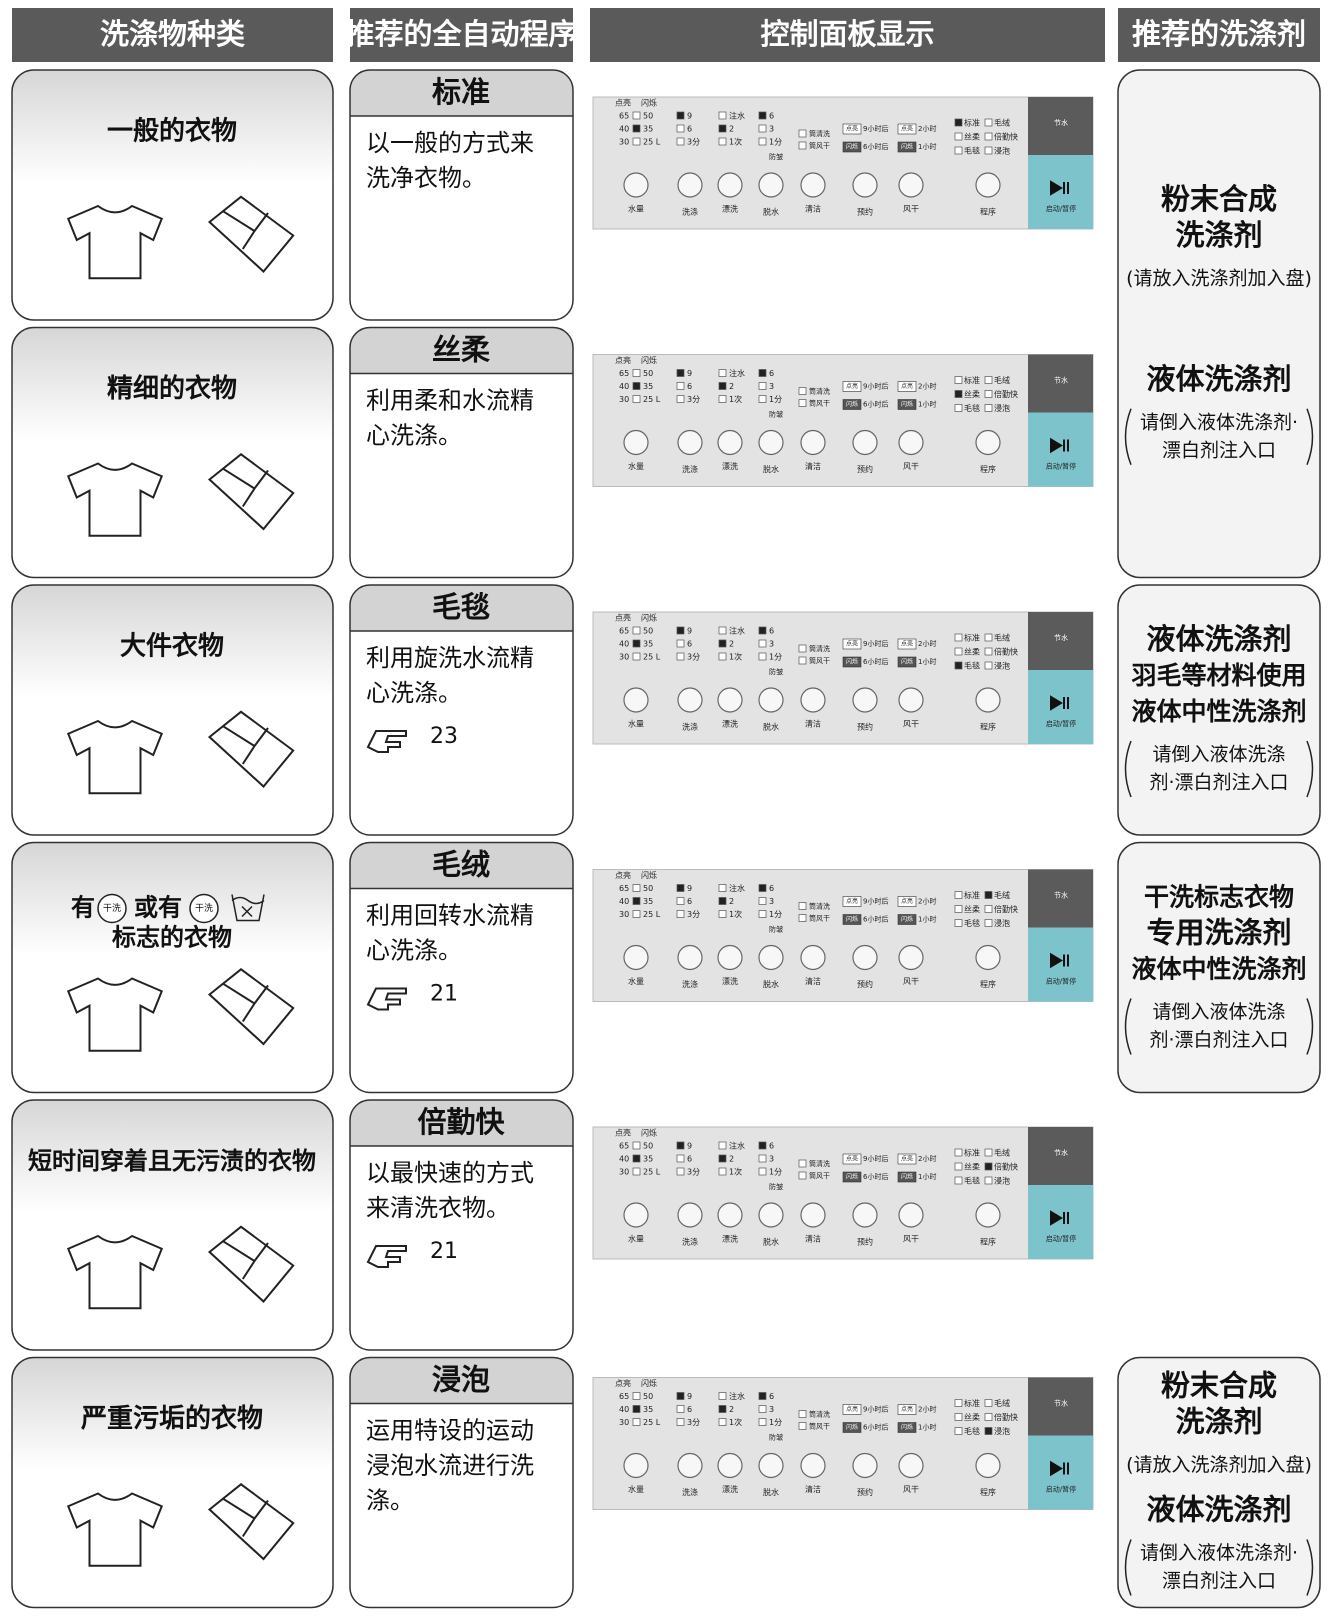 The width and height of the screenshot is (1337, 1623). I want to click on program-description: 洗净衣物。, so click(426, 178).